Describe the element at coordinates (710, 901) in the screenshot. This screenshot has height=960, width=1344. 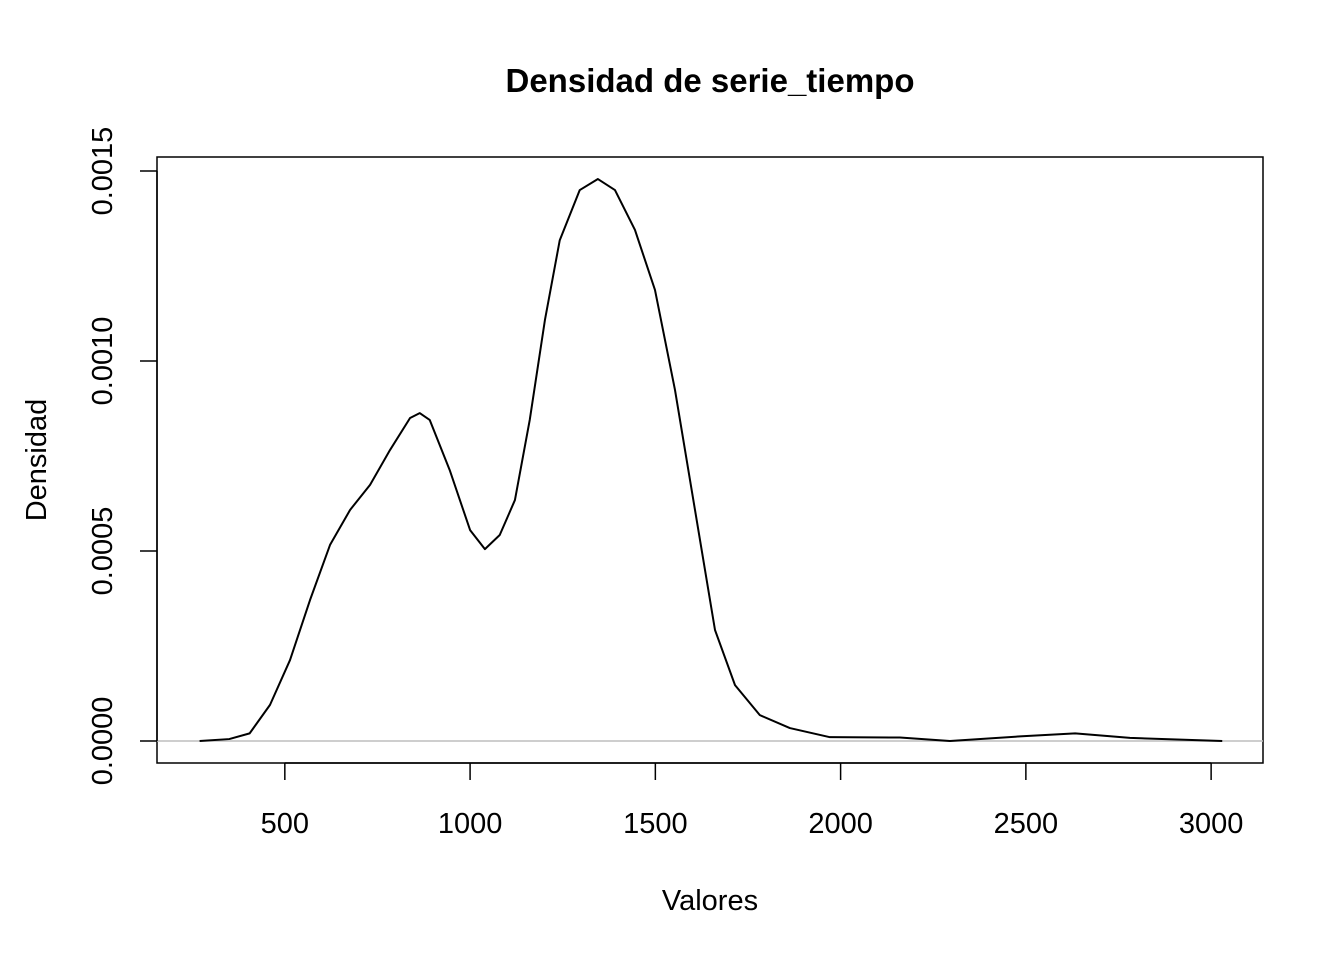
I see `x-axis-label: Valores` at that location.